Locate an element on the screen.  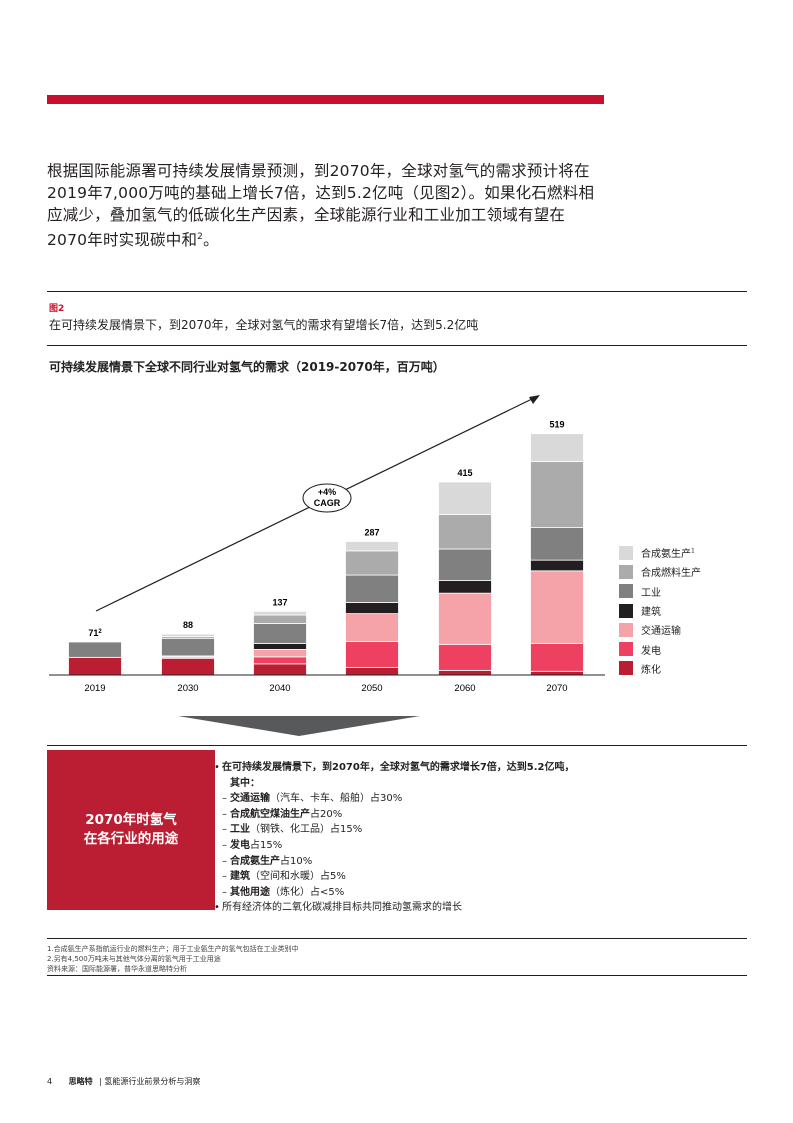
page-number: 4 is located at coordinates (50, 1081).